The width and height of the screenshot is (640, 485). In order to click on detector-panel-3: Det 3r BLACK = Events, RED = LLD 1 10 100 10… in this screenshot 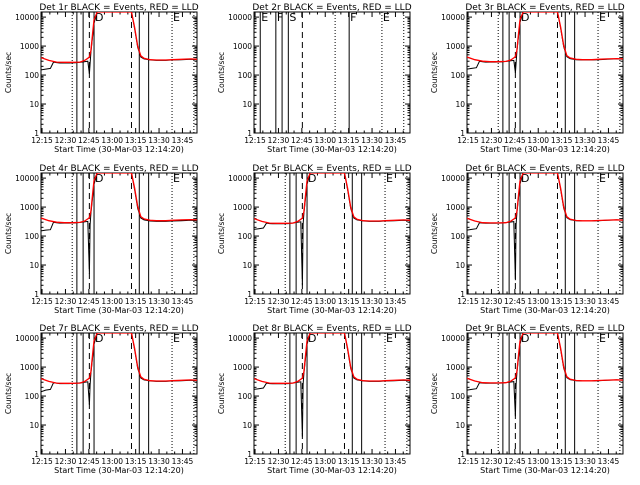, I will do `click(527, 78)`.